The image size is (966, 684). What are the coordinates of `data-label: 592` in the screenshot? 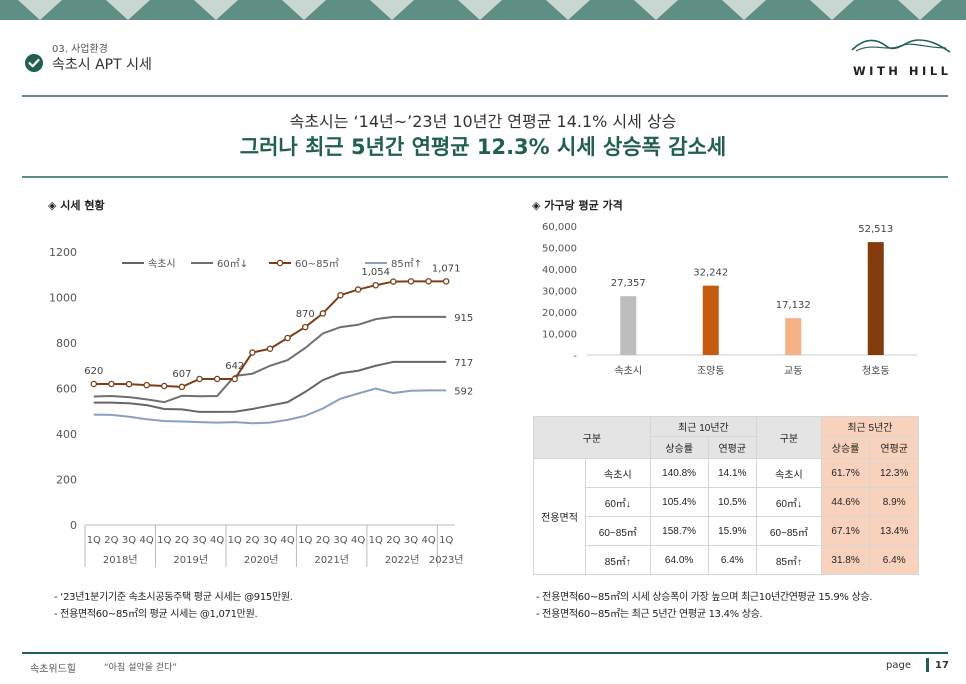 It's located at (463, 391).